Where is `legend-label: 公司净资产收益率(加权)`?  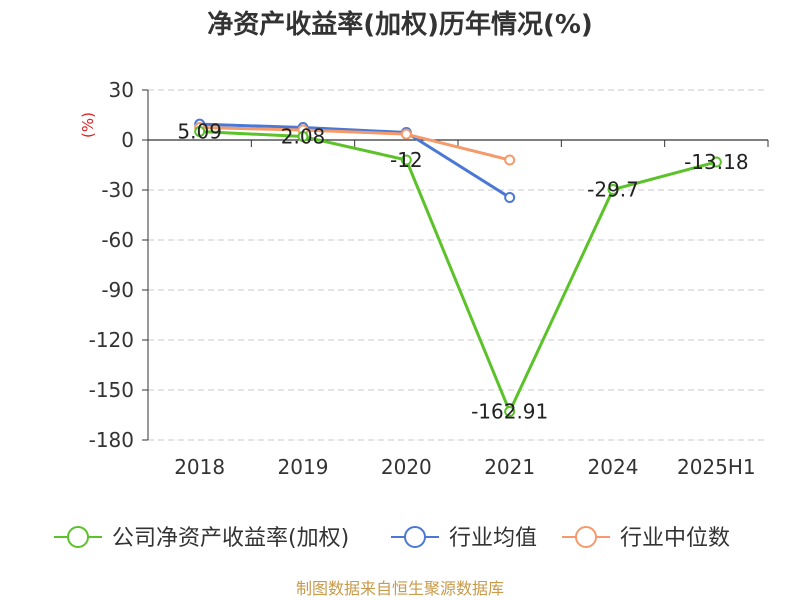 legend-label: 公司净资产收益率(加权) is located at coordinates (230, 538).